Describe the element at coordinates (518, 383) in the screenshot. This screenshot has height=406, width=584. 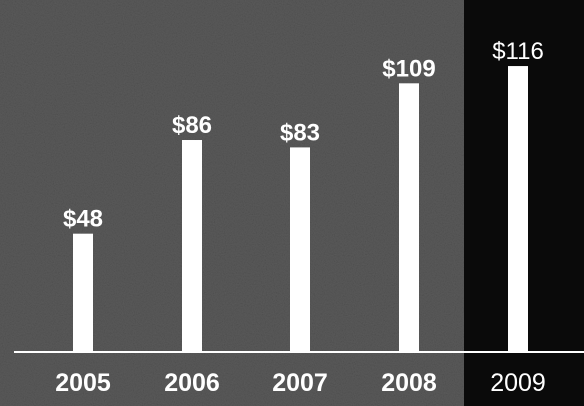
I see `x-tick-label-2009: 2009` at that location.